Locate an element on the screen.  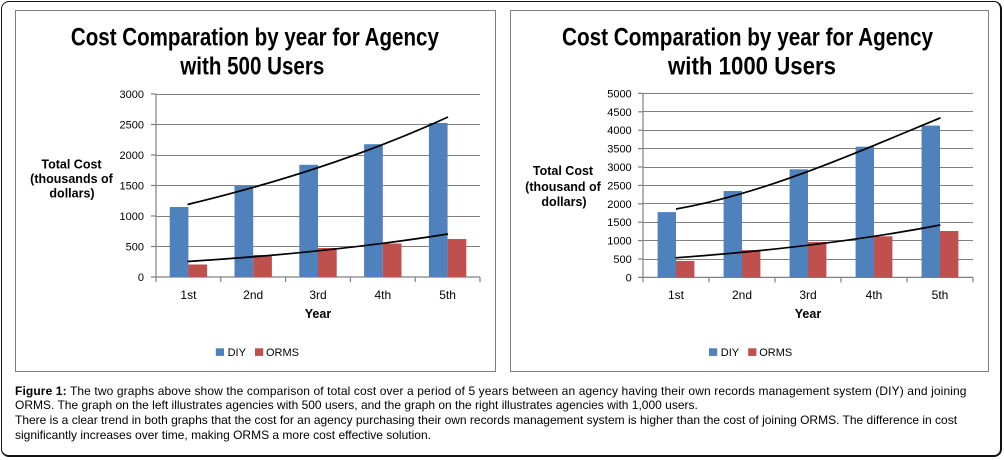
svg-text: 3500 is located at coordinates (619, 150).